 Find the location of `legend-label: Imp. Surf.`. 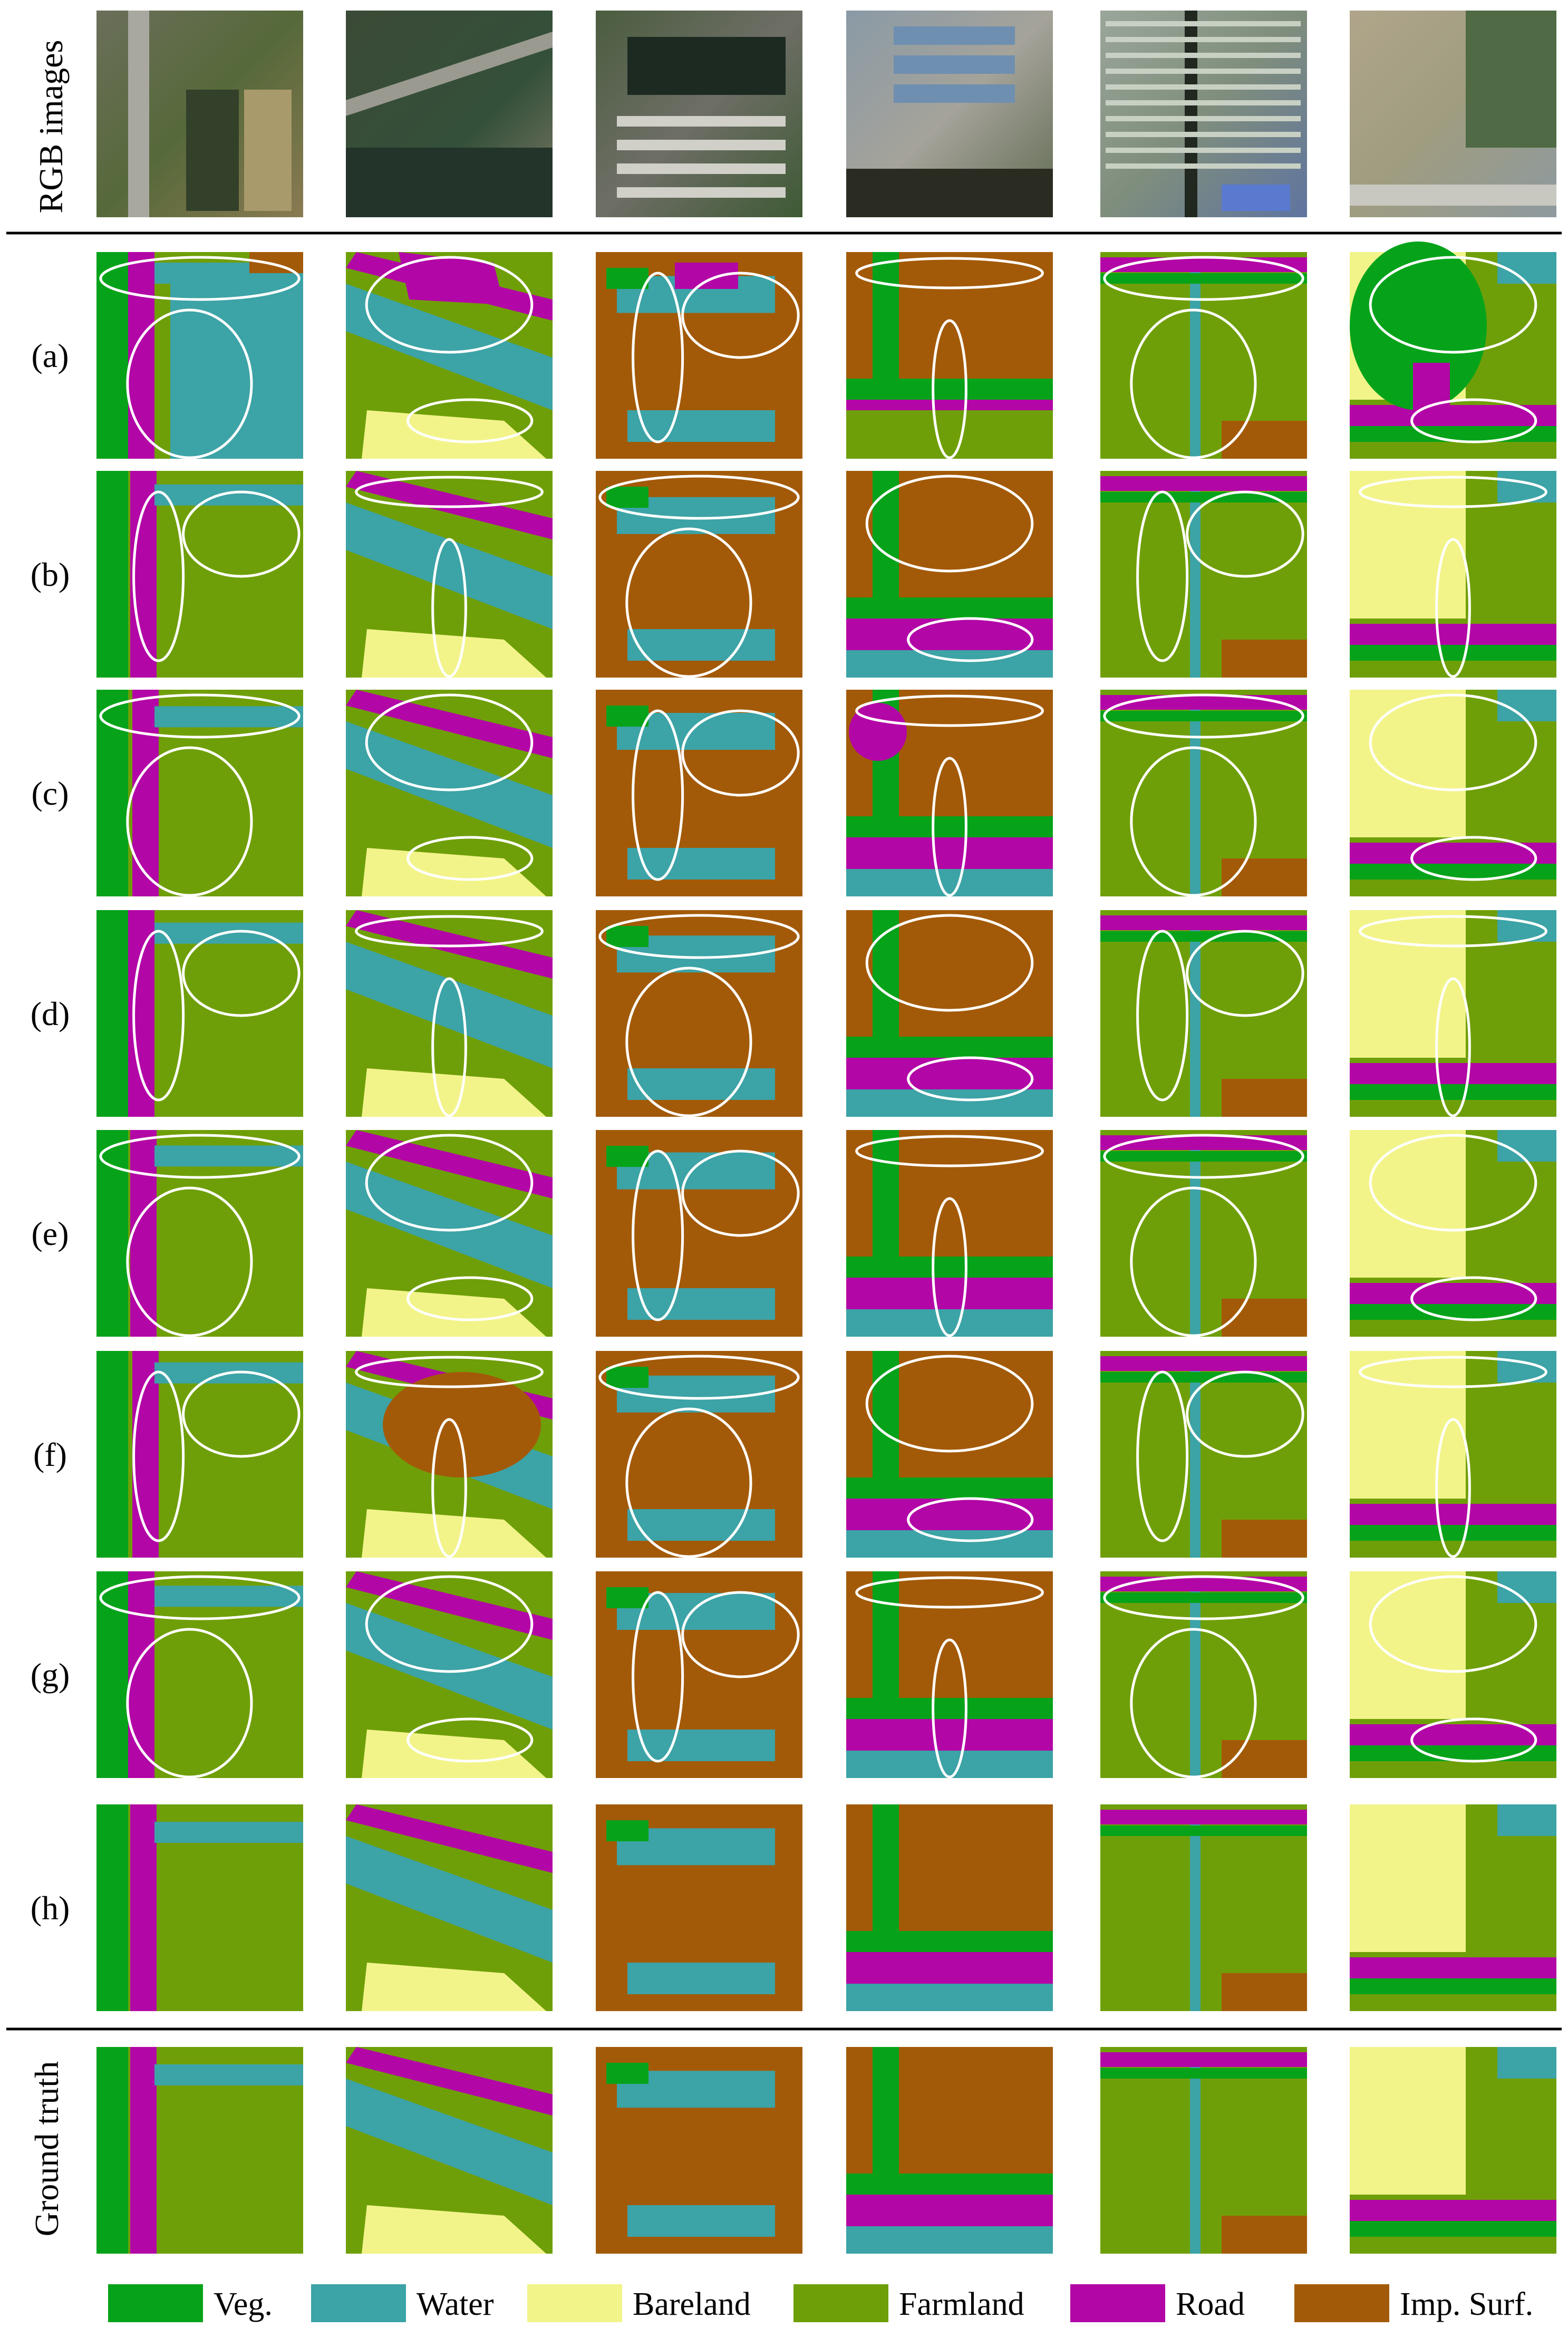

legend-label: Imp. Surf. is located at coordinates (1466, 2304).